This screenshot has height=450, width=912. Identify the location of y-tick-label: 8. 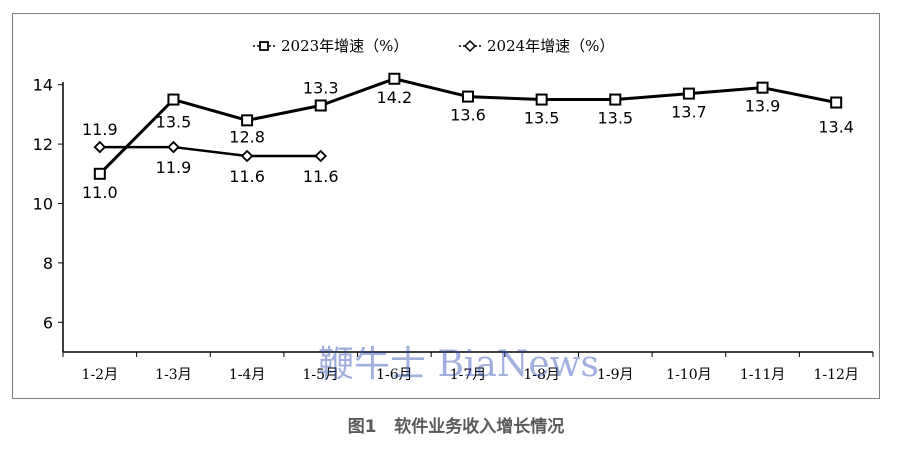
(48, 263).